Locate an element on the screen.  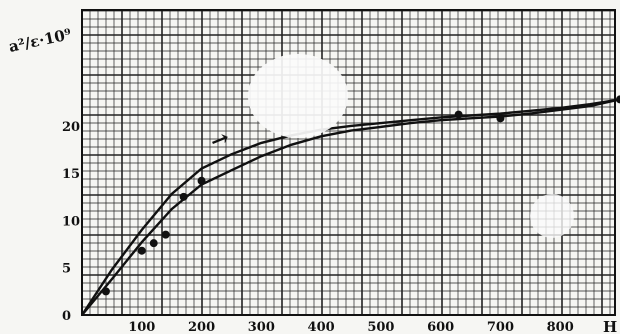
y-tick-label: 15 is located at coordinates (71, 174).